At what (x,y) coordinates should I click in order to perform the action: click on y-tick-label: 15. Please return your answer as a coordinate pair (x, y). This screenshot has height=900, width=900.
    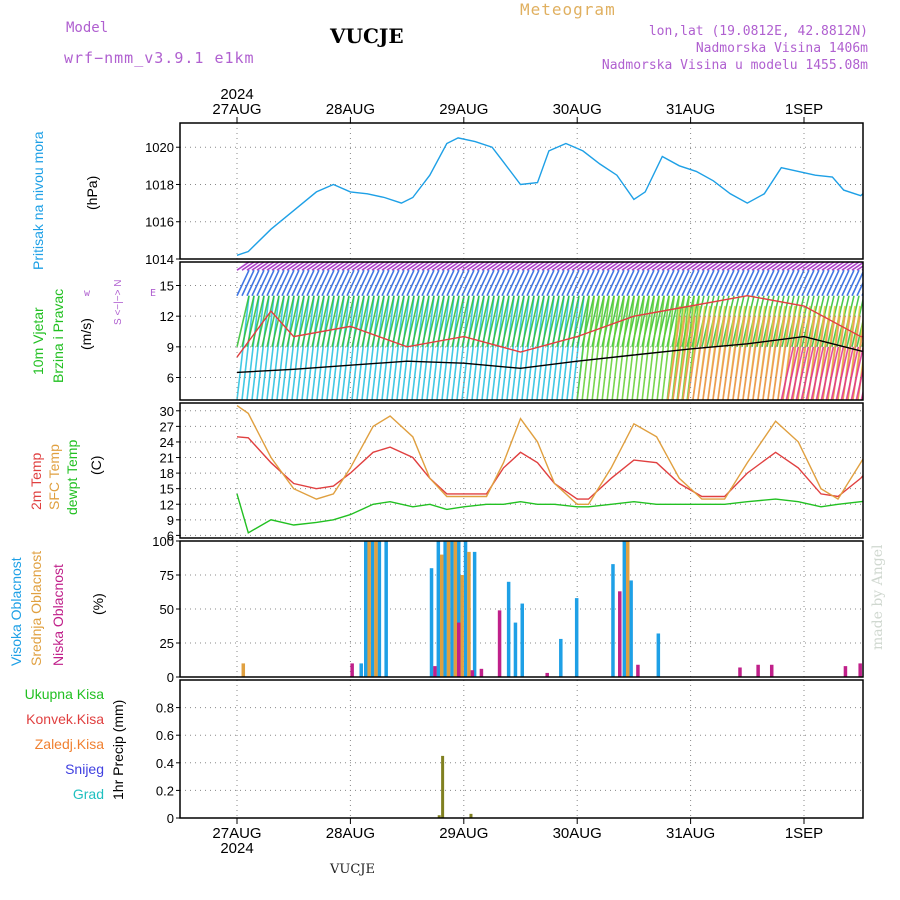
    Looking at the image, I should click on (167, 489).